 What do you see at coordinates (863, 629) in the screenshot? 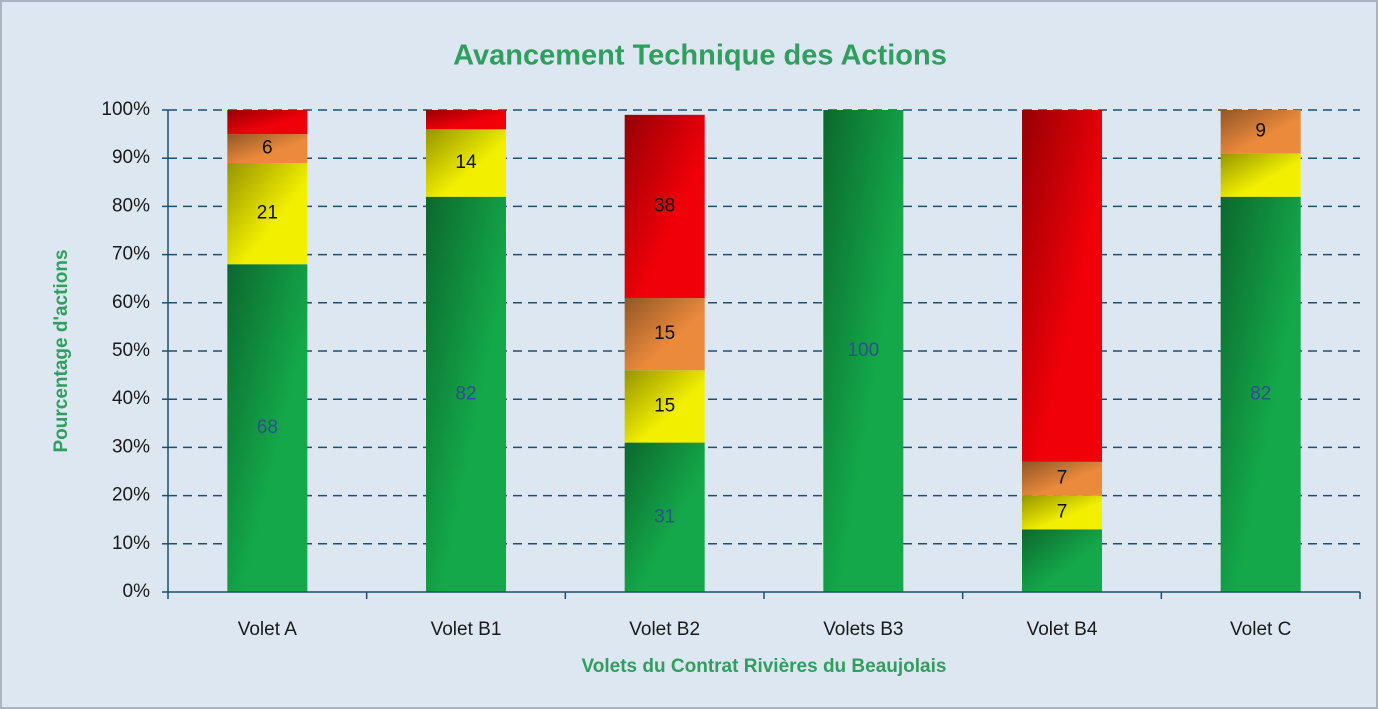
I see `x-tick-label: Volets B3` at bounding box center [863, 629].